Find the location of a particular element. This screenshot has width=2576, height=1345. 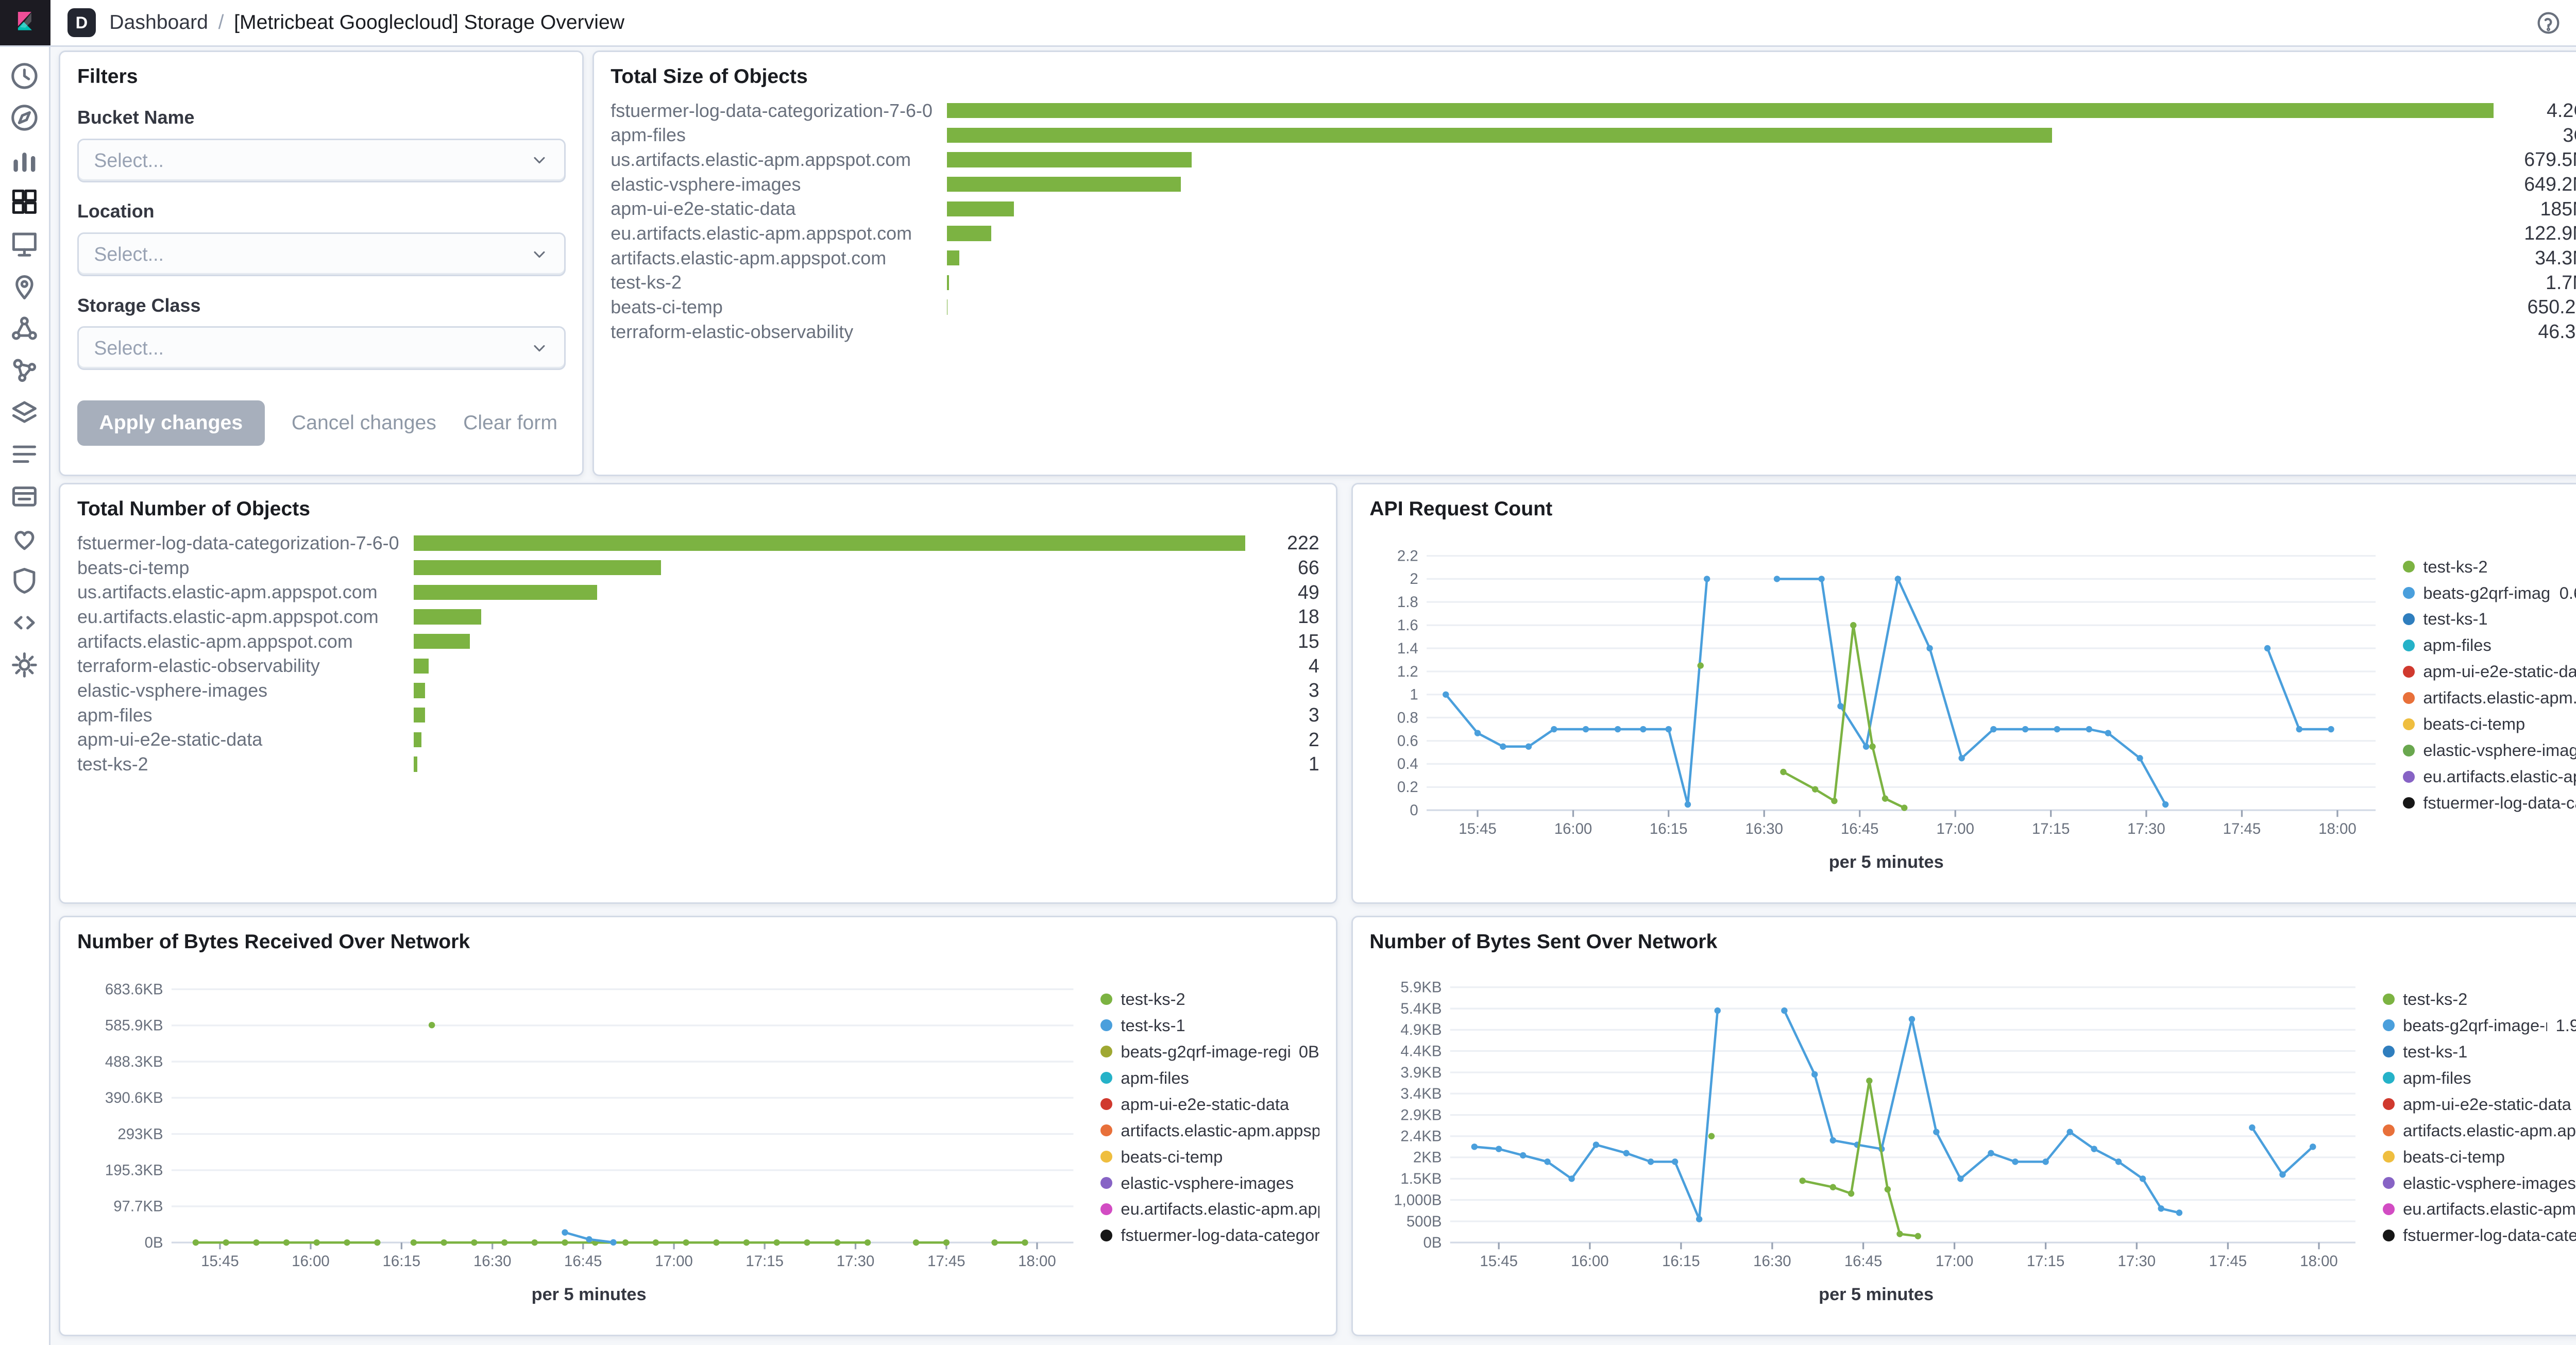

sidebar-item-graph is located at coordinates (24, 370).